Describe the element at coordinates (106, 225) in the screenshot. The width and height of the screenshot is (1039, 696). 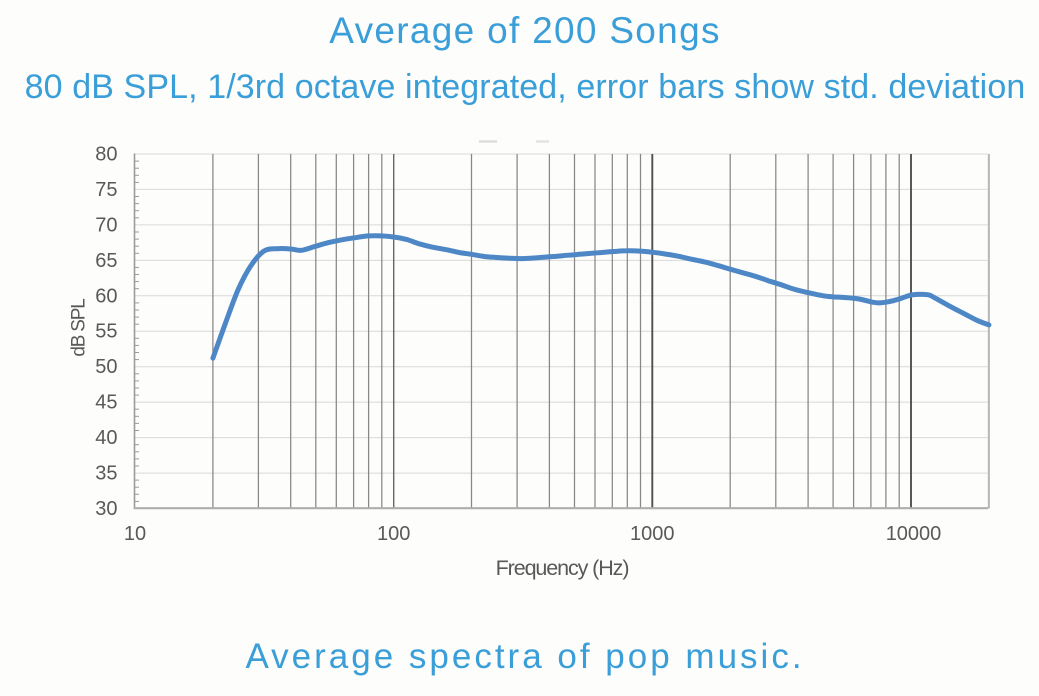
I see `svg-text: 70` at that location.